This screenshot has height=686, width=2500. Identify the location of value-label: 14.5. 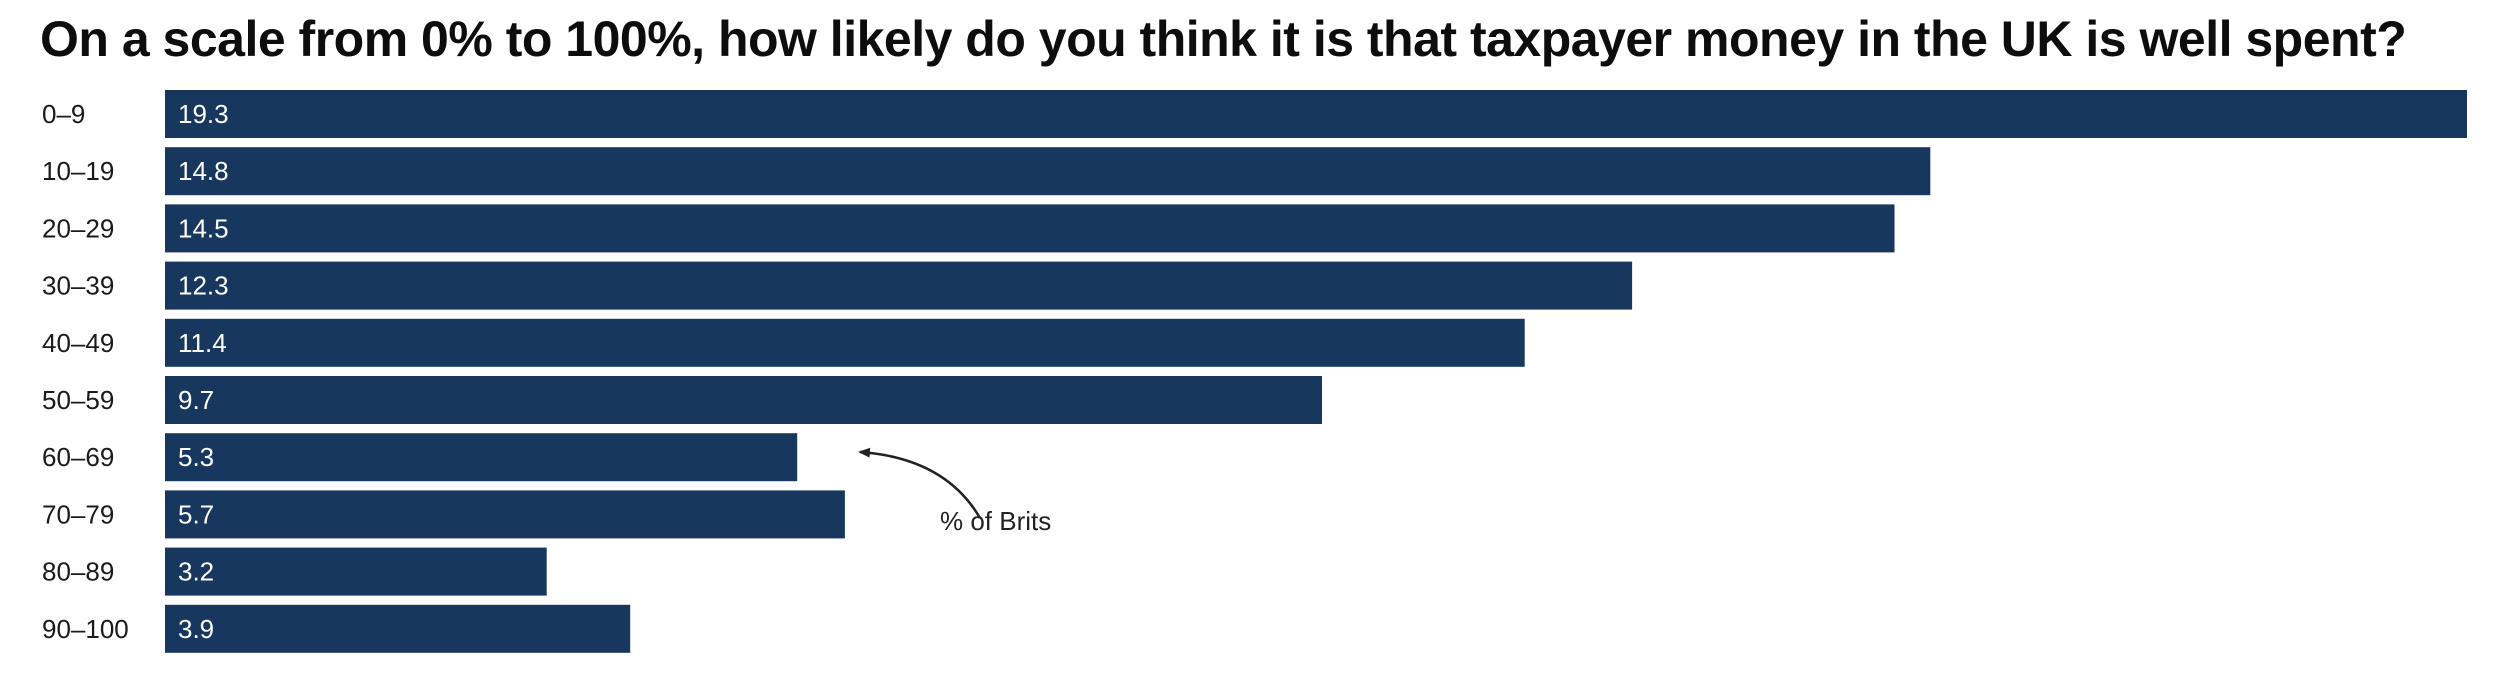
(203, 228).